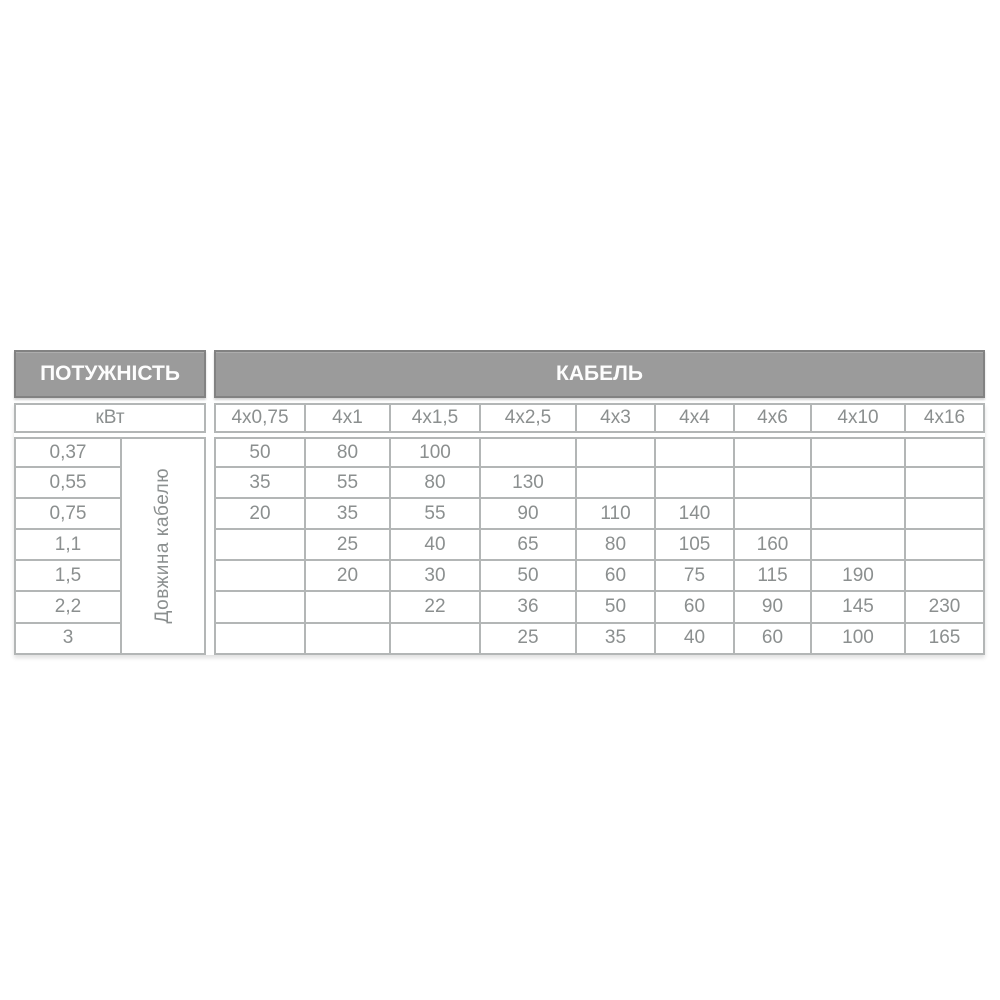 The height and width of the screenshot is (1000, 1000). I want to click on table-header-row: ПОТУЖНІСТЬ КАБЕЛЬ, so click(499, 374).